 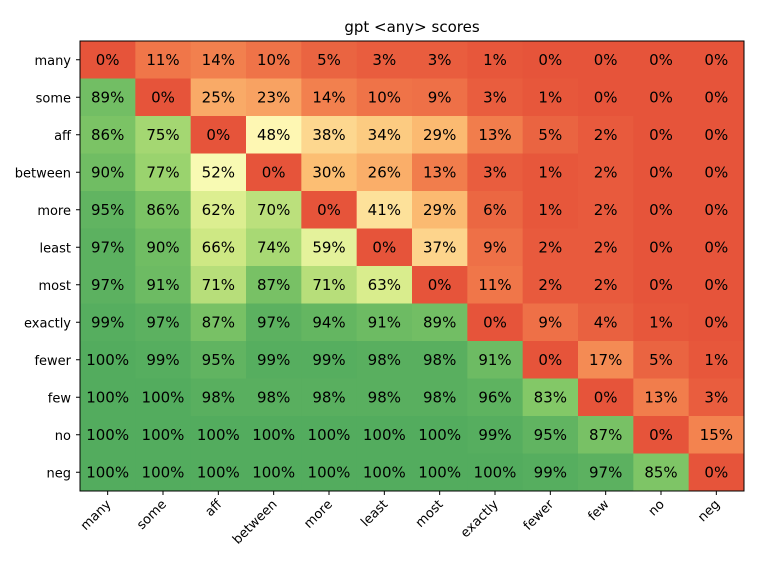 I want to click on cell-value-label: 86%, so click(x=107, y=135).